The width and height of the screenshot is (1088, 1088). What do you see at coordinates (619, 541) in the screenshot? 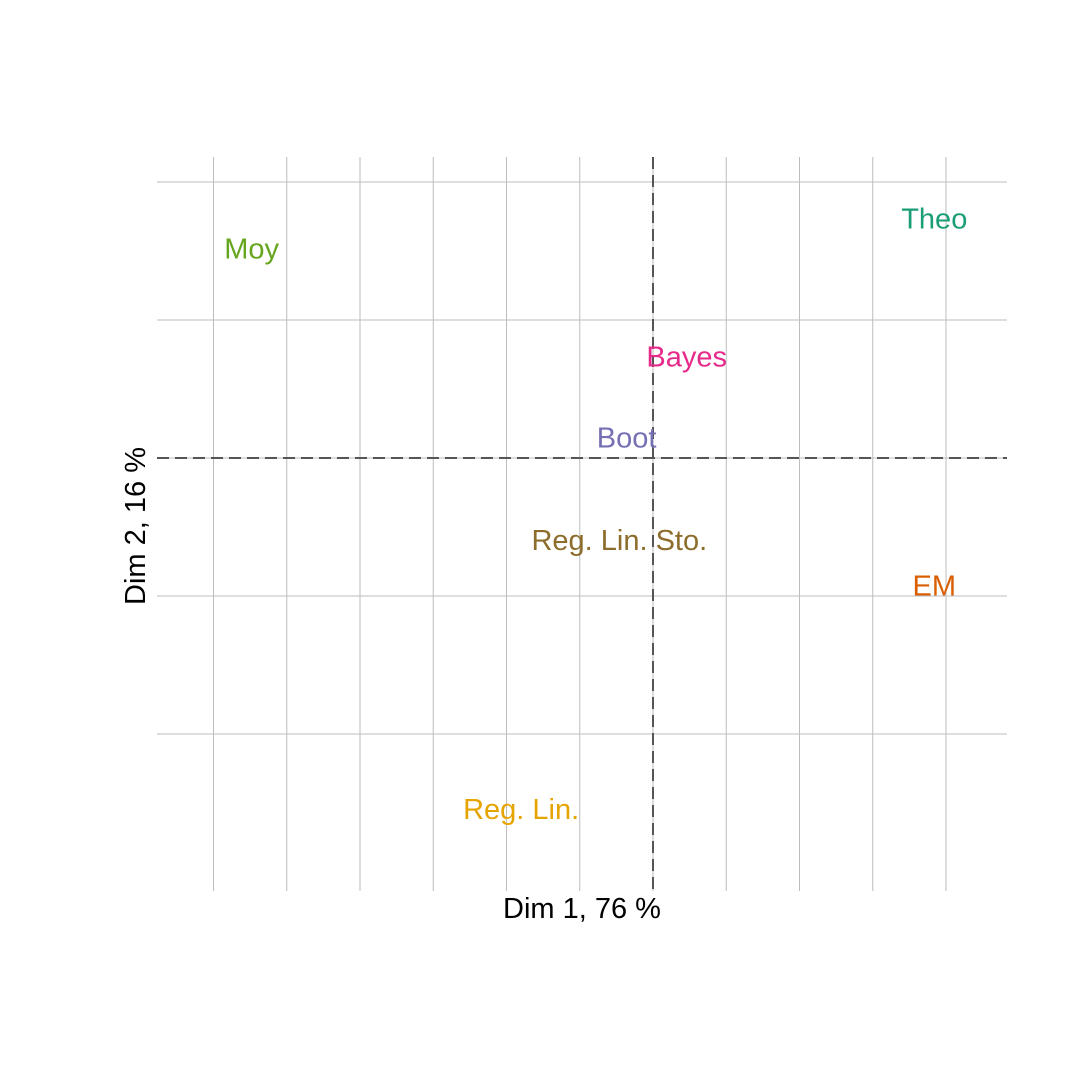
I see `point-label-reg-lin-sto: Reg. Lin. Sto.` at bounding box center [619, 541].